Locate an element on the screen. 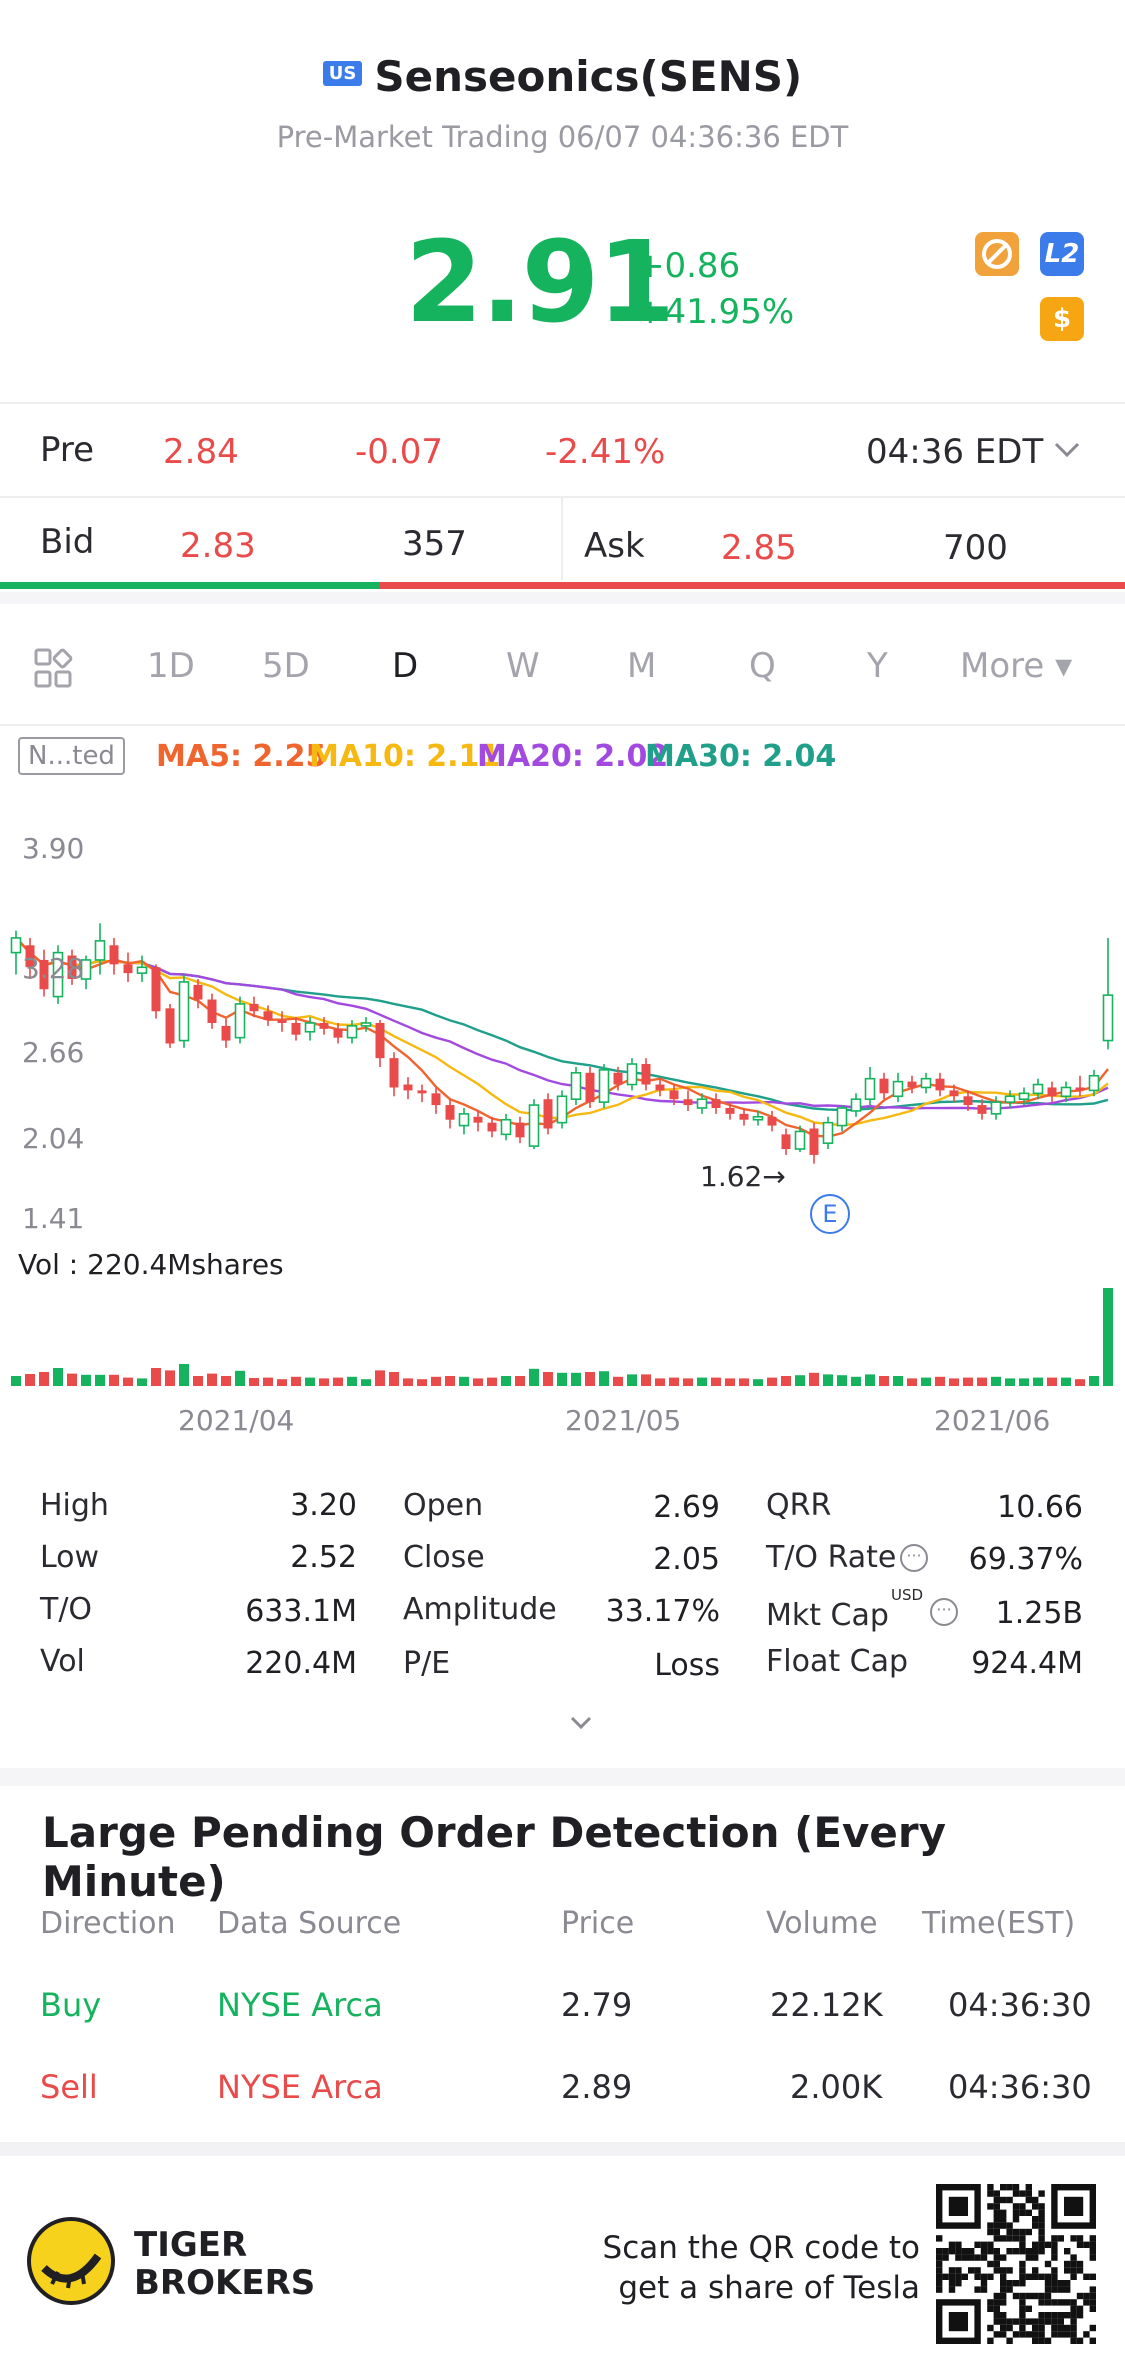  stat-label: T/O is located at coordinates (66, 1609).